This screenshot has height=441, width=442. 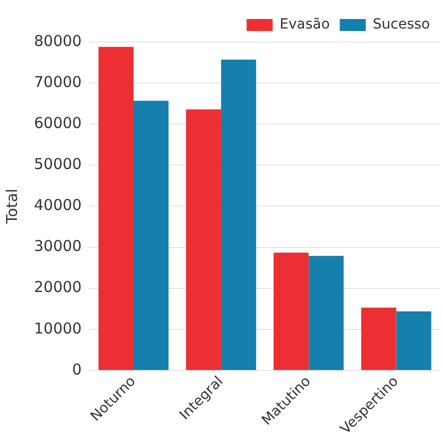 What do you see at coordinates (401, 24) in the screenshot?
I see `legend-label: Sucesso` at bounding box center [401, 24].